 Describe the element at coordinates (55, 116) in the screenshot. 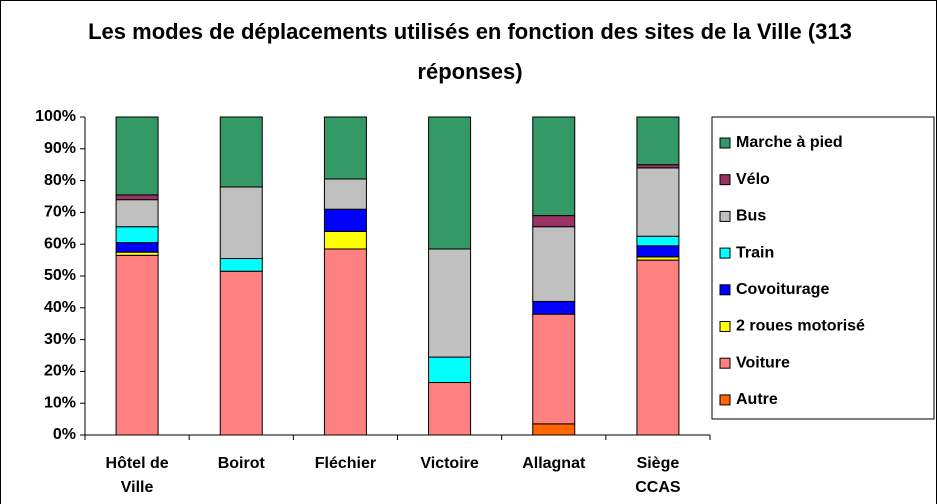

I see `y-tick-label: 100%` at that location.